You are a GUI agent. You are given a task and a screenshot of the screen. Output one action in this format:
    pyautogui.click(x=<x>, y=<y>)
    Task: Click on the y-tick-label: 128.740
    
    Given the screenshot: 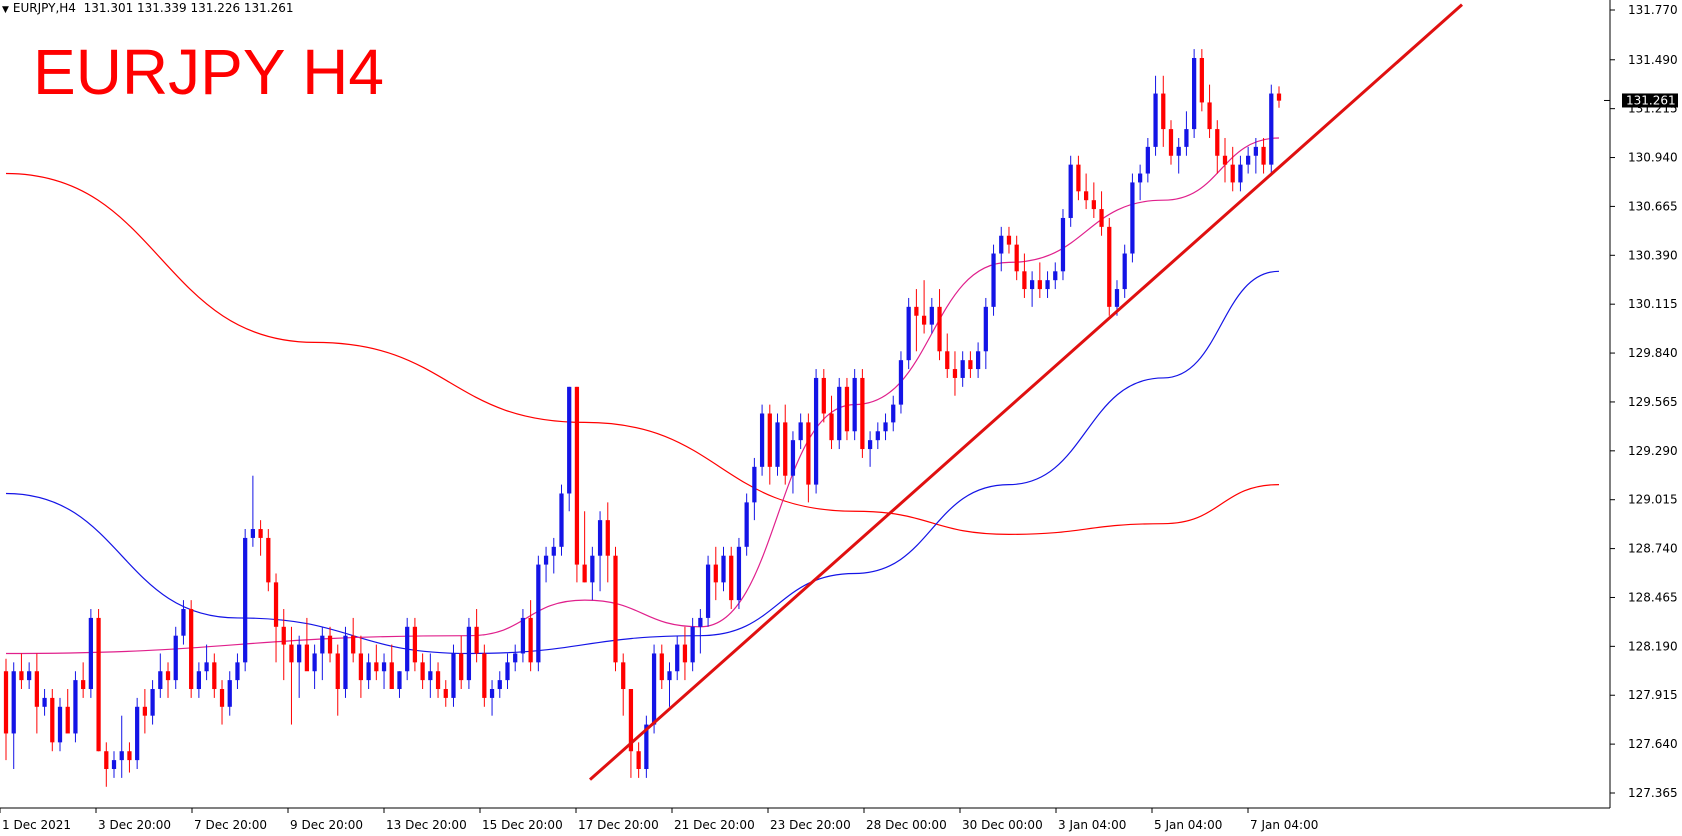 What is the action you would take?
    pyautogui.click(x=1653, y=549)
    